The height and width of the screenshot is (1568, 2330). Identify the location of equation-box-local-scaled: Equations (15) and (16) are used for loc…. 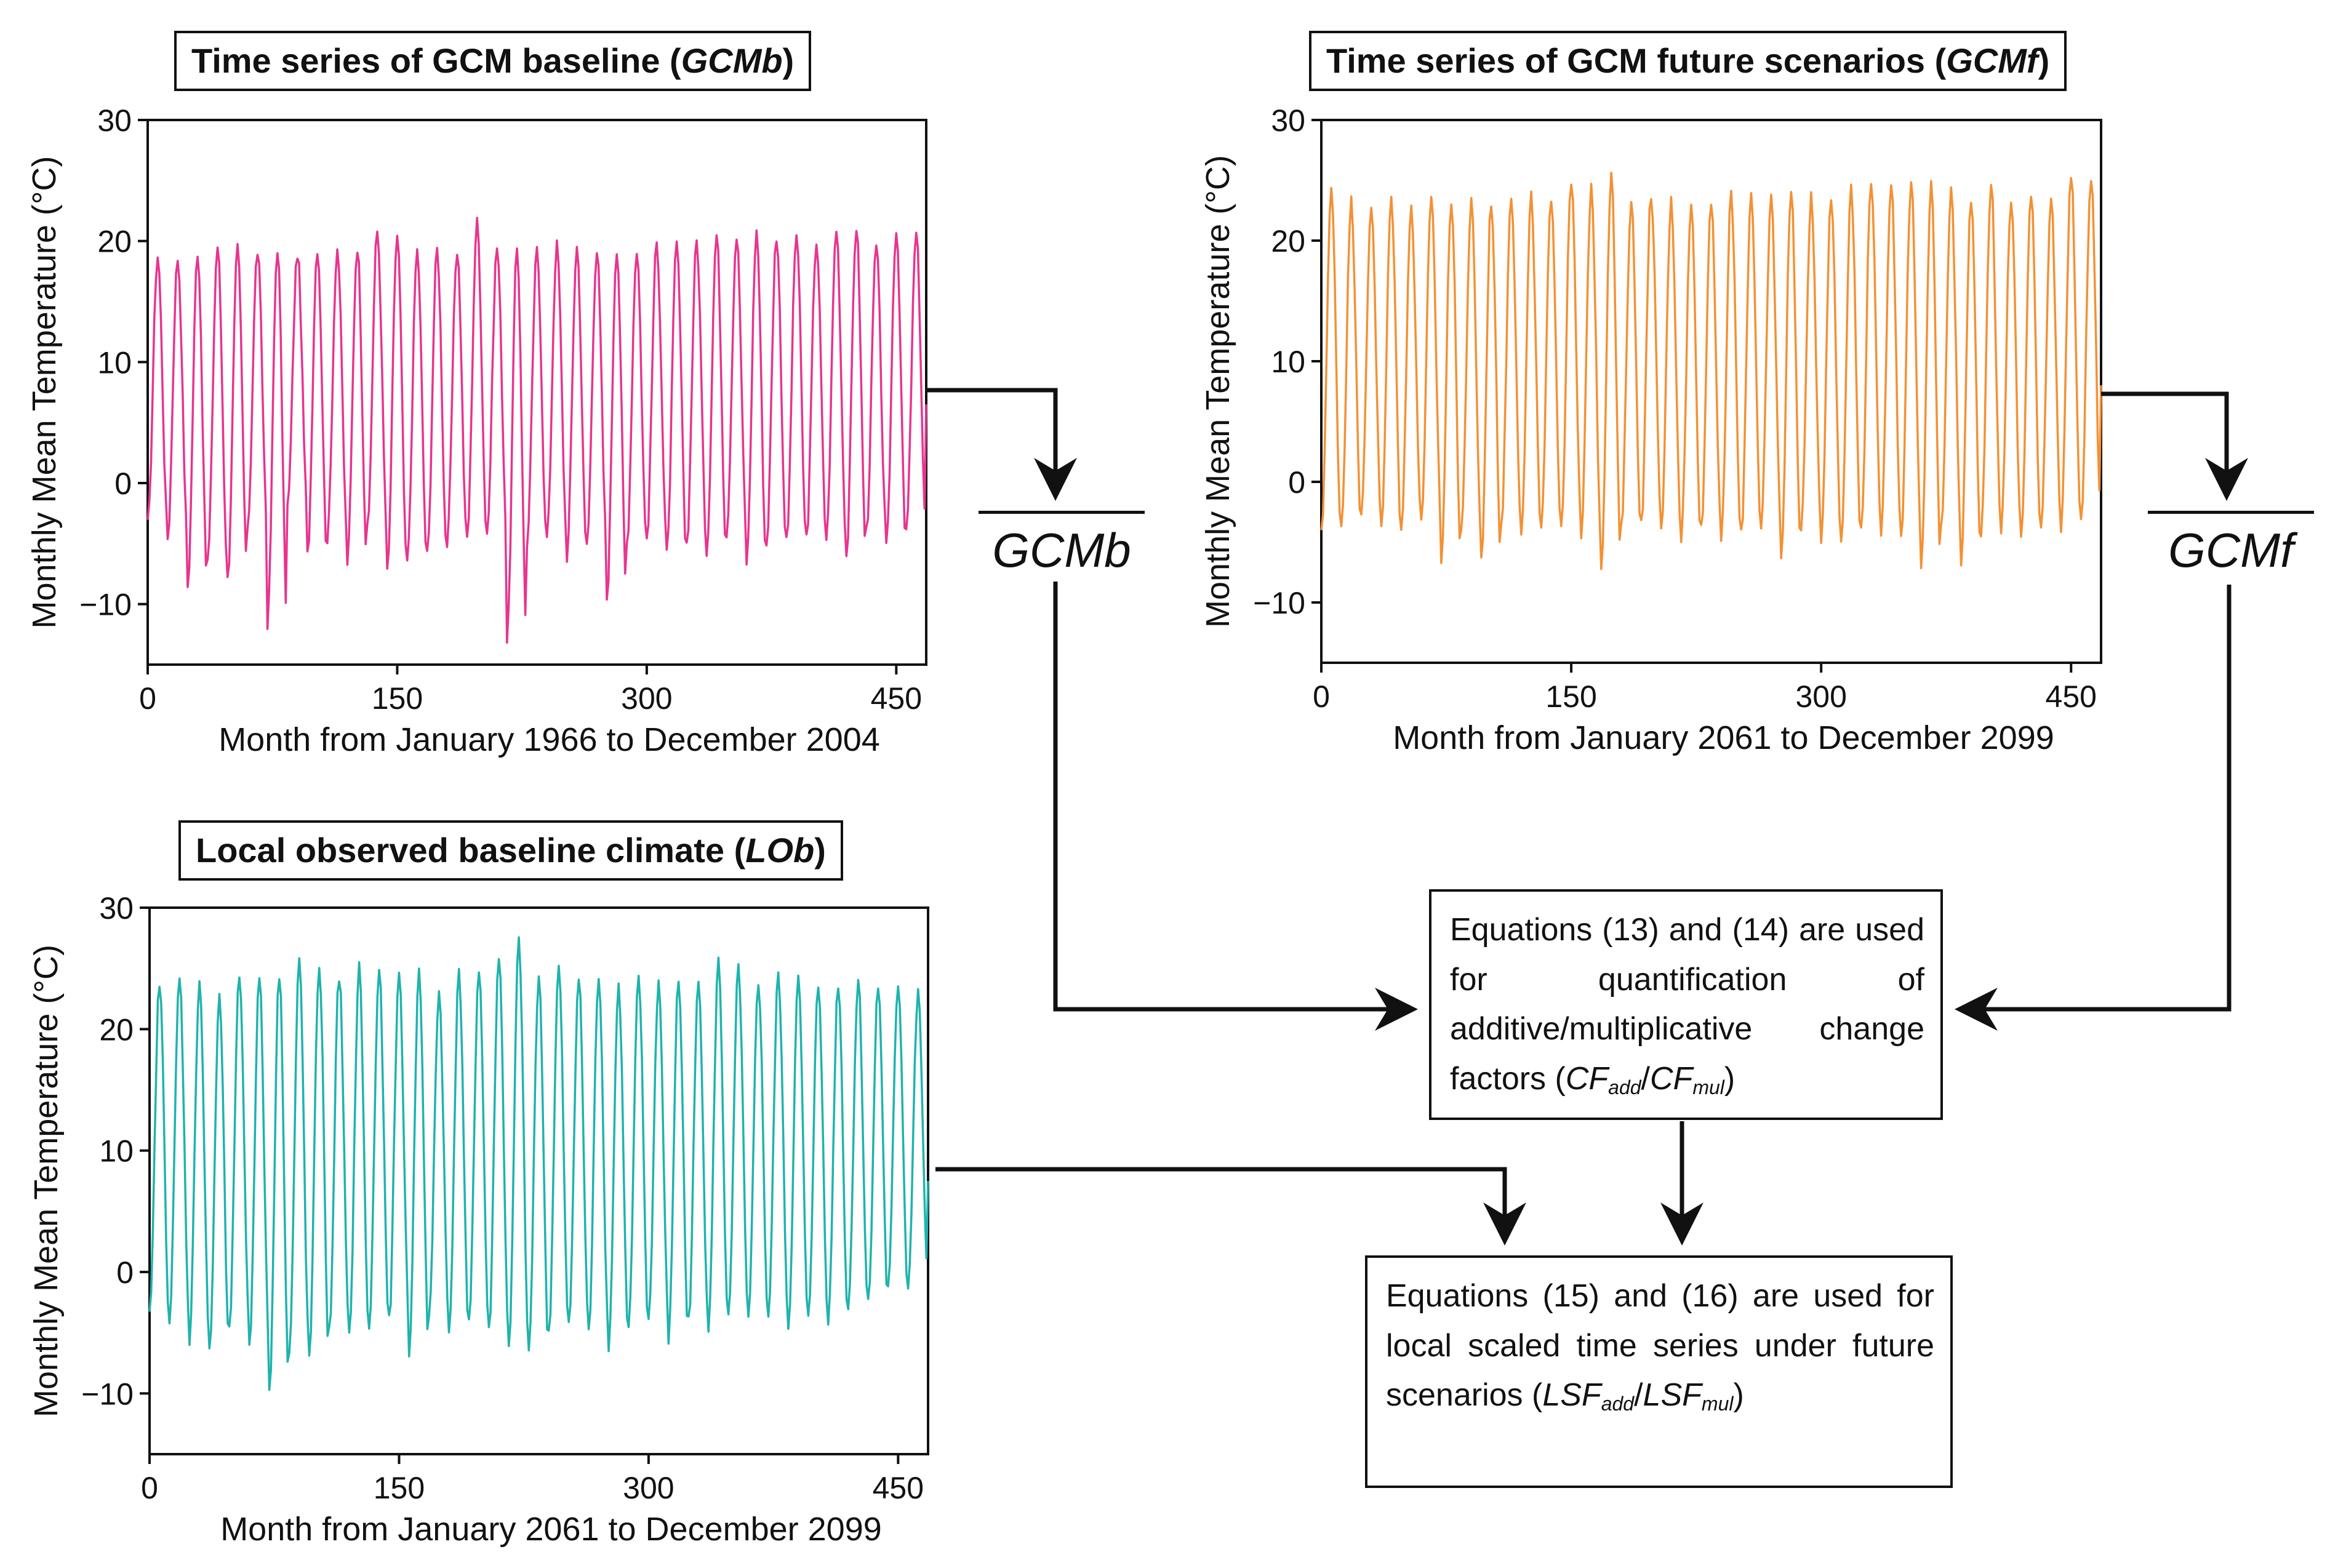
(1659, 1371).